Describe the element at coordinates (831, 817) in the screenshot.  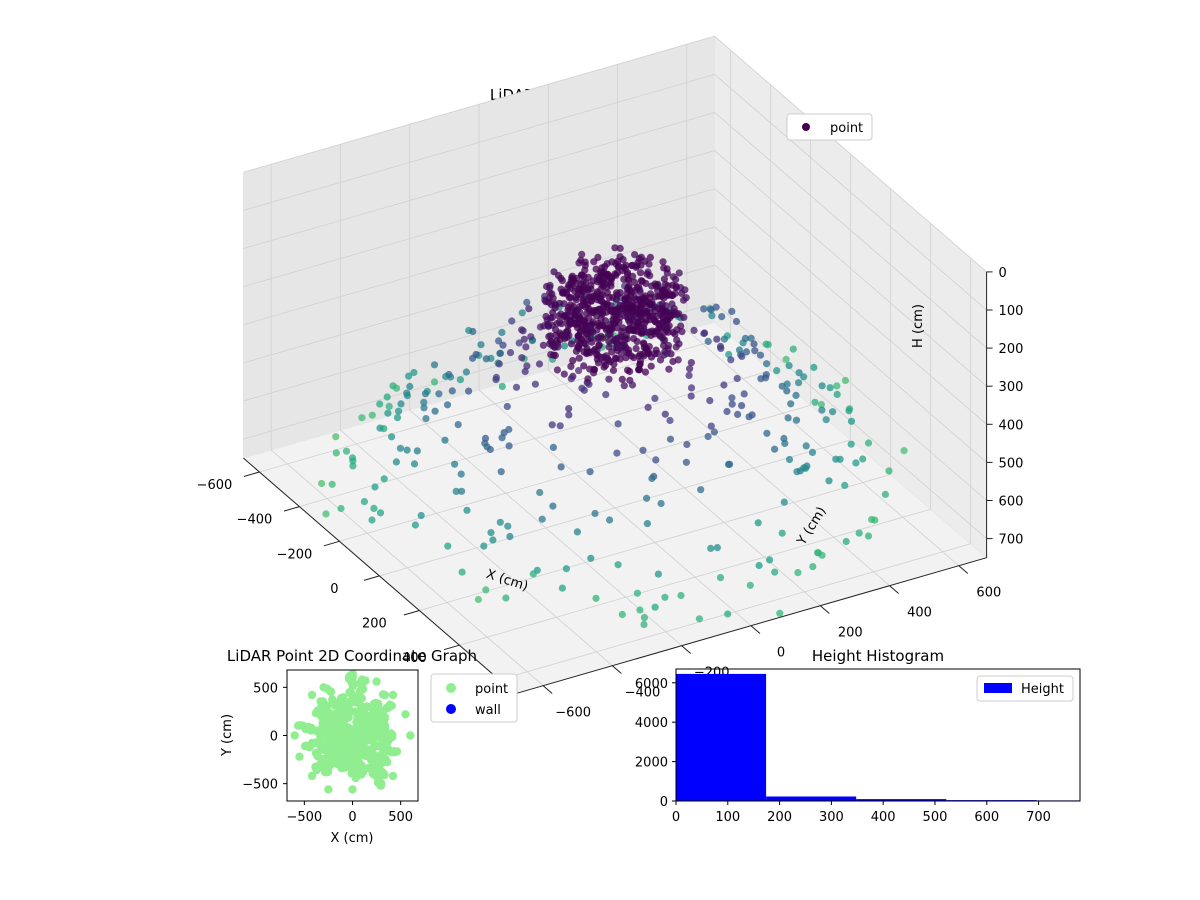
I see `x-tick-label-histogram: 300` at that location.